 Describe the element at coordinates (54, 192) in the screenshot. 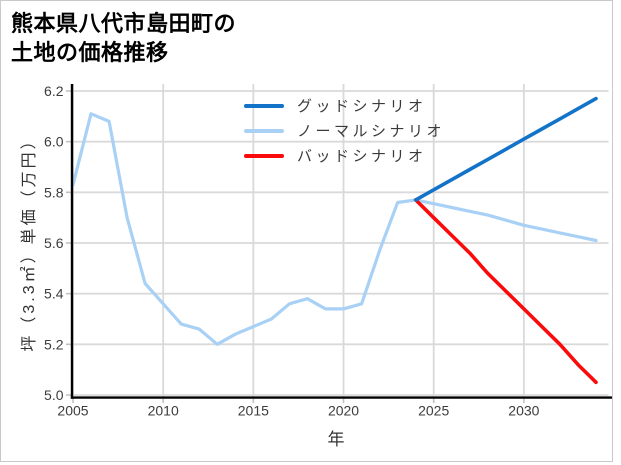

I see `y-tick-label: 5.8` at that location.